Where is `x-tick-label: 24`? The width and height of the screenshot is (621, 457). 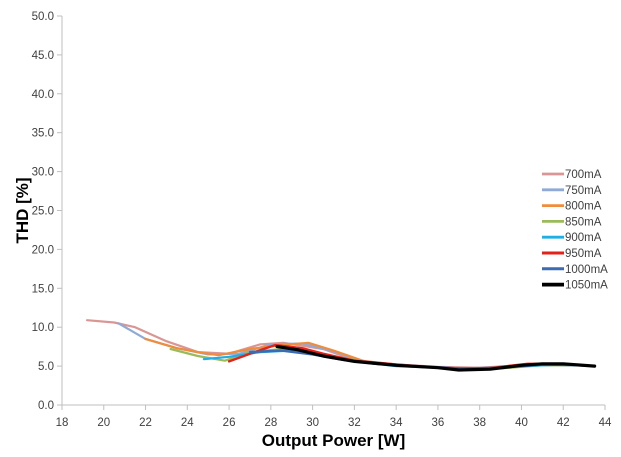
x-tick-label: 24 is located at coordinates (187, 423).